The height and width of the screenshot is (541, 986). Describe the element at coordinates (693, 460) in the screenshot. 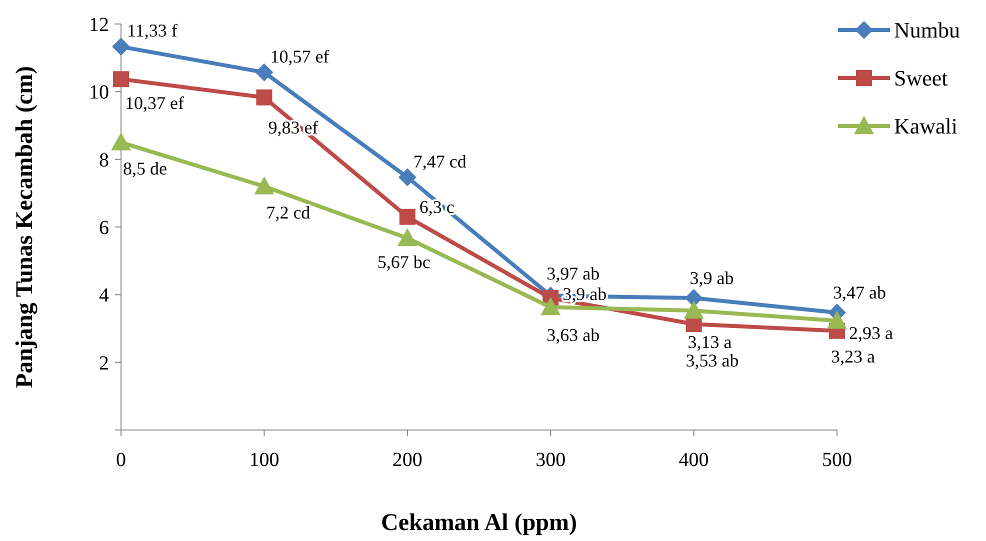

I see `x-tick-label: 400` at that location.